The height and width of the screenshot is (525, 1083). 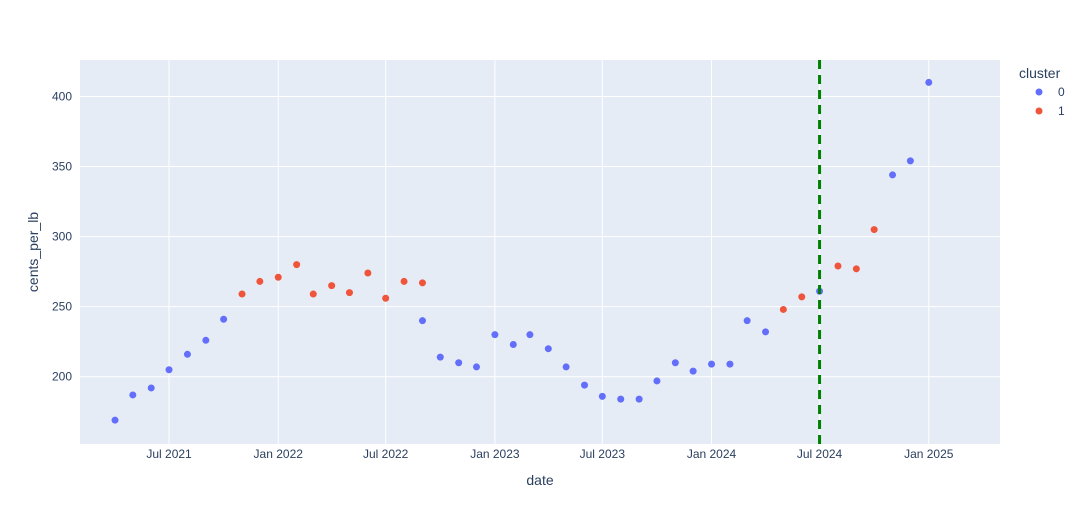 What do you see at coordinates (169, 454) in the screenshot?
I see `x-tick-label: Jul 2021` at bounding box center [169, 454].